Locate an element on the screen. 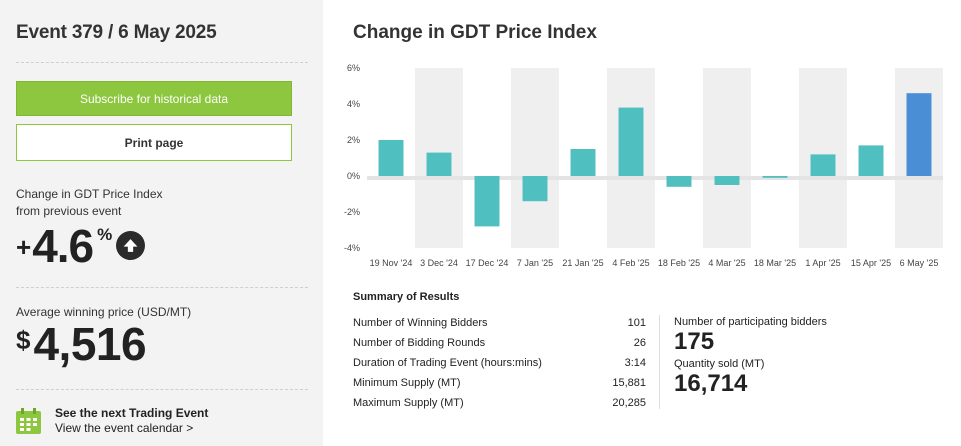  summary-row-value: 26 is located at coordinates (639, 343).